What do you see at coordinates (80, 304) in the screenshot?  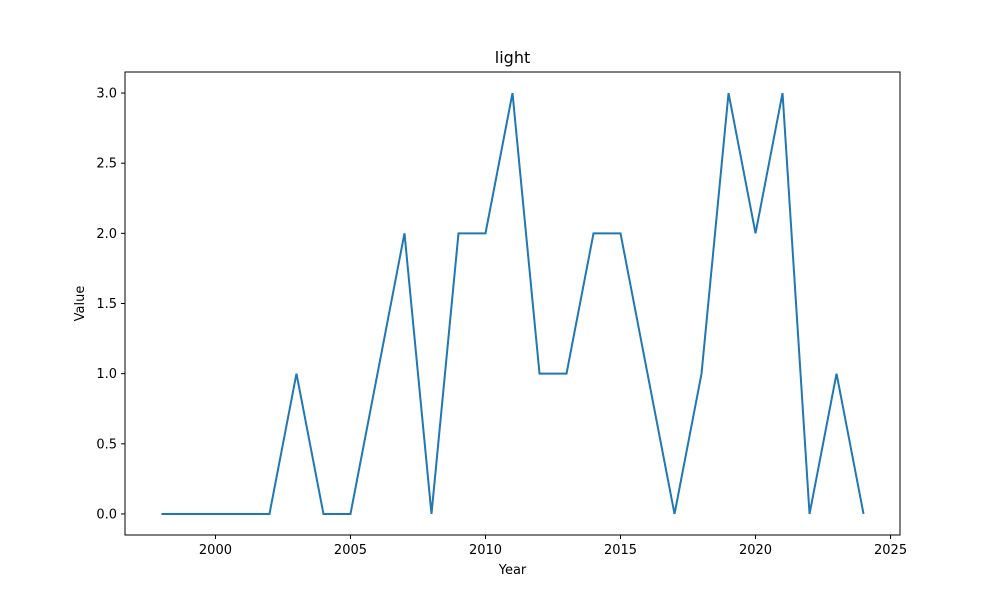 I see `y-axis-label: Value` at bounding box center [80, 304].